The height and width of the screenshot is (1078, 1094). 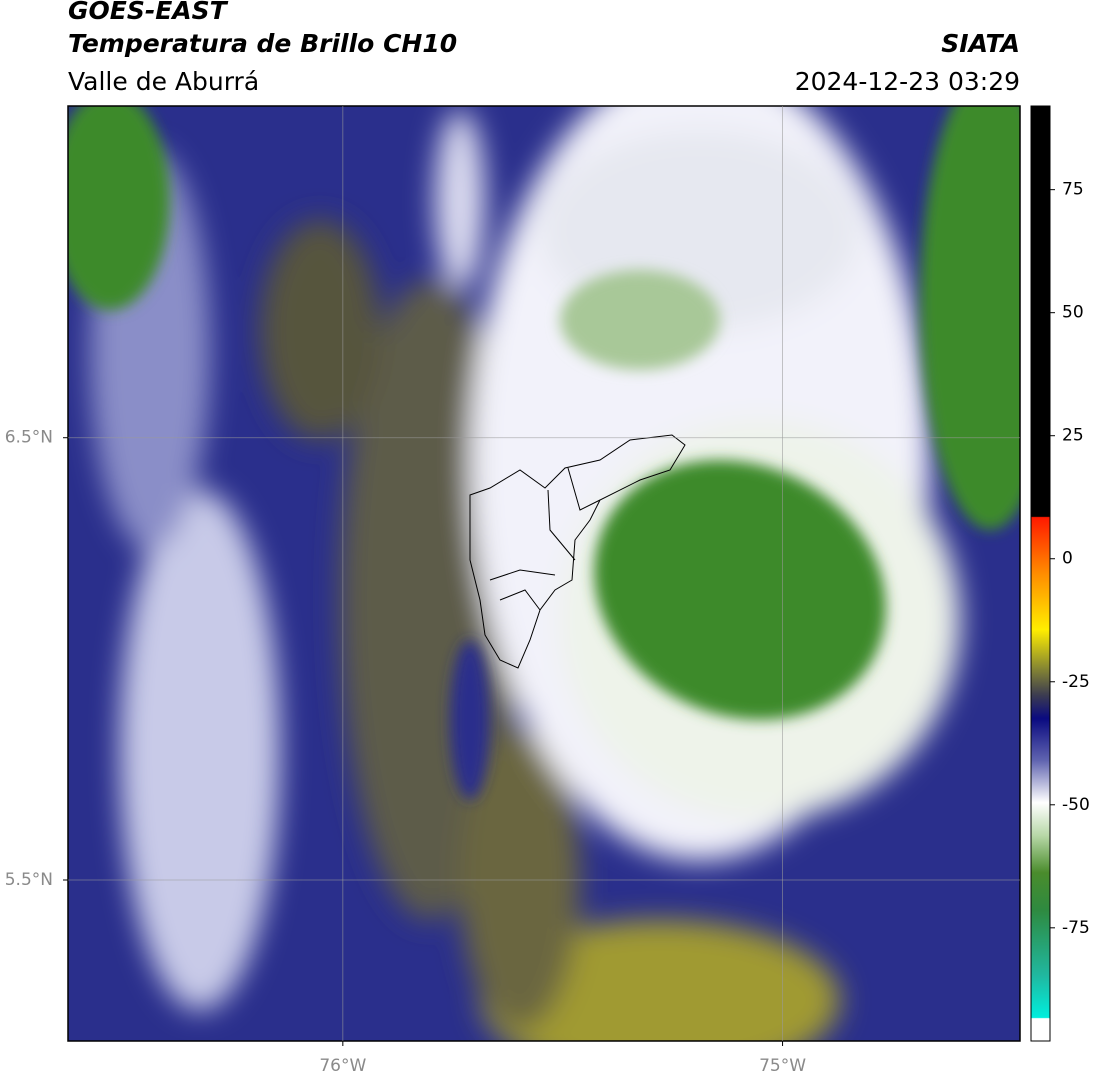 I want to click on region: Valle de Aburrá, so click(x=163, y=81).